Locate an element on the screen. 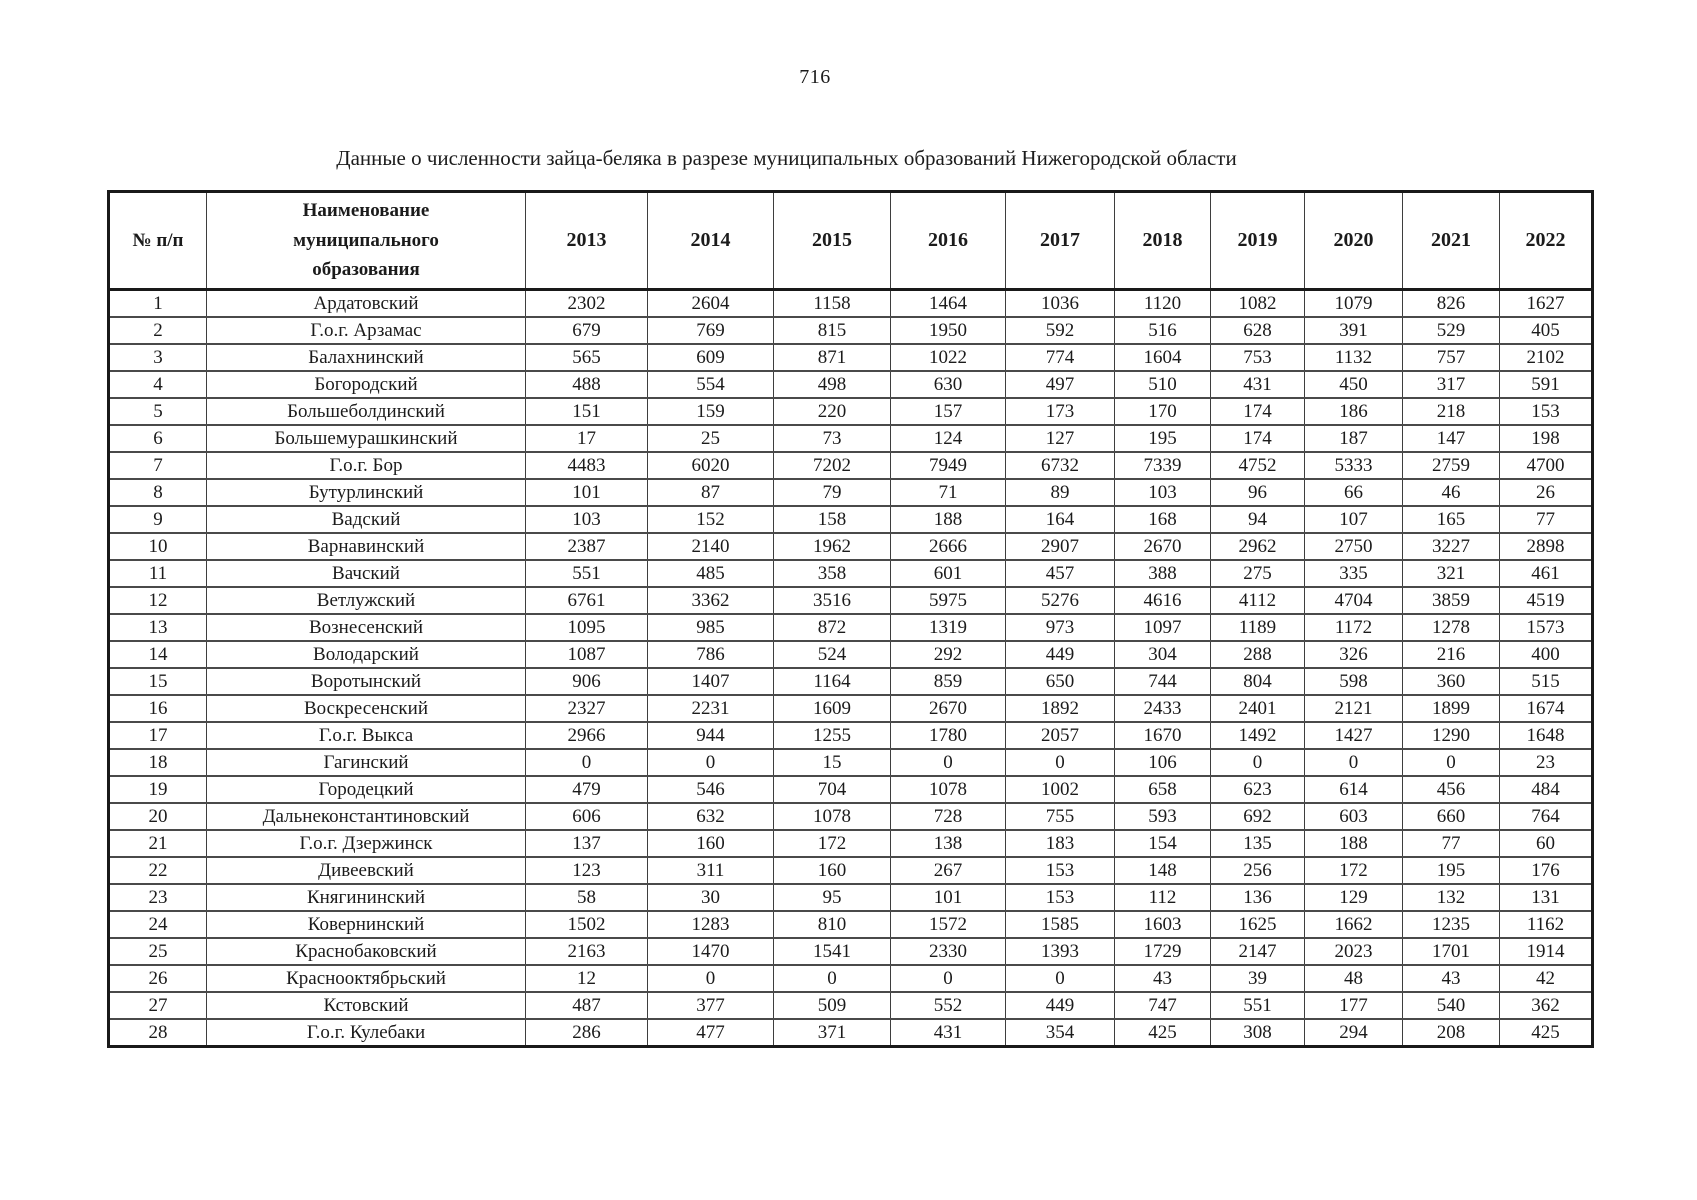 Image resolution: width=1697 pixels, height=1200 pixels. count-cell: 188 is located at coordinates (1353, 843).